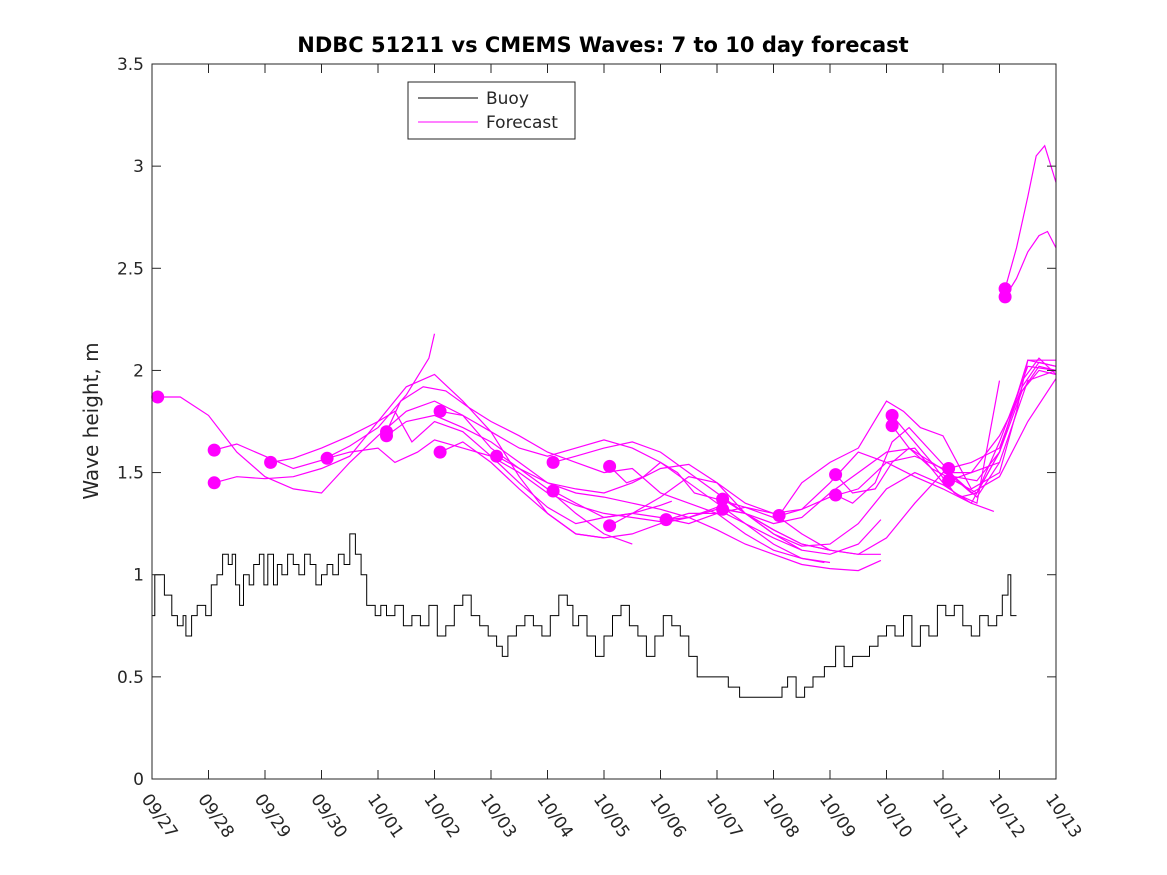 The width and height of the screenshot is (1167, 875). What do you see at coordinates (130, 65) in the screenshot?
I see `y-tick-label: 3.5` at bounding box center [130, 65].